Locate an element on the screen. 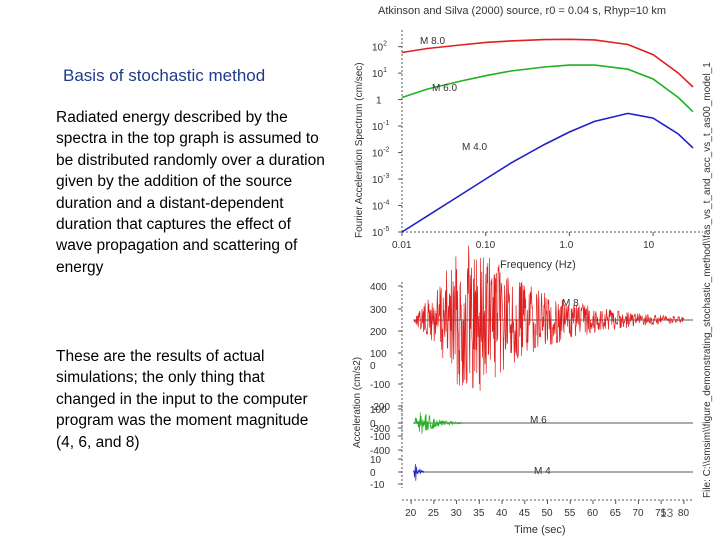  accel-y-tick-label: -10 is located at coordinates (377, 485).